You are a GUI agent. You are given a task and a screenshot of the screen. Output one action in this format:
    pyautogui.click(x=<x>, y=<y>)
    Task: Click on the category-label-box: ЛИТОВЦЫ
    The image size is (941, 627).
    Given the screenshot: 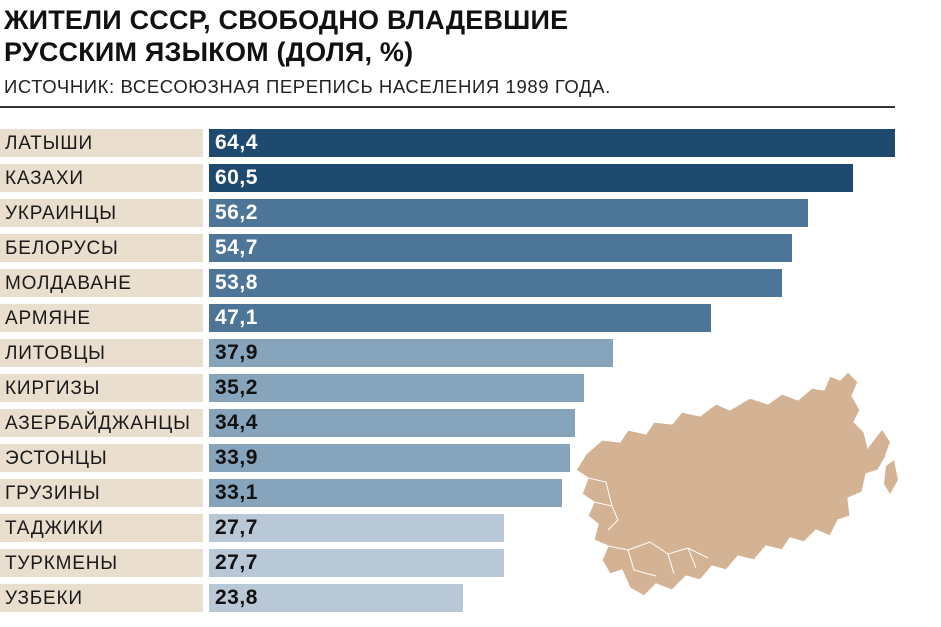 What is the action you would take?
    pyautogui.click(x=101, y=353)
    